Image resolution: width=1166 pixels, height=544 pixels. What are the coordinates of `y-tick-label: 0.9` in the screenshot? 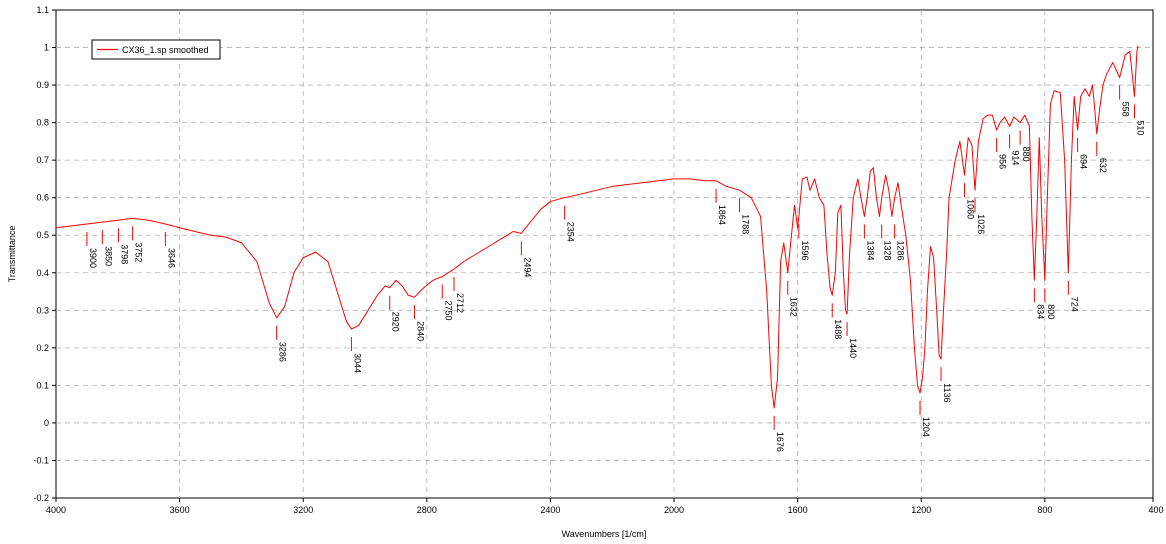 It's located at (42, 85).